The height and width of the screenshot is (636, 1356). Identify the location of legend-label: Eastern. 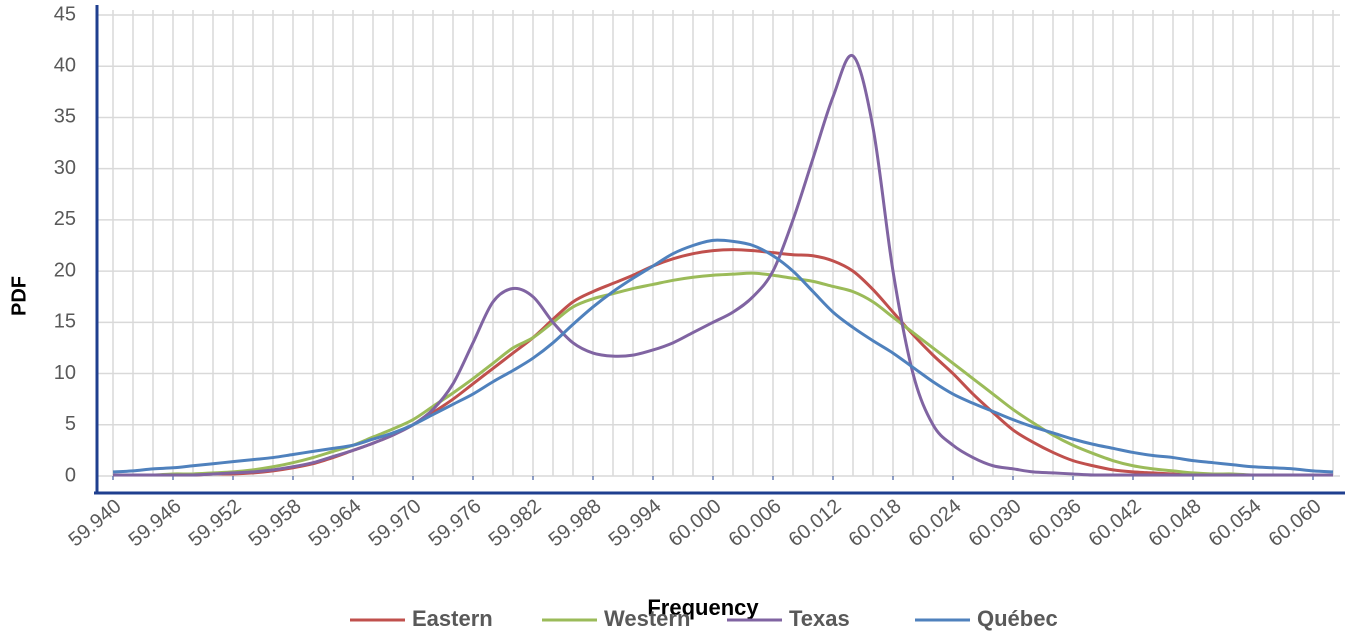
(452, 618).